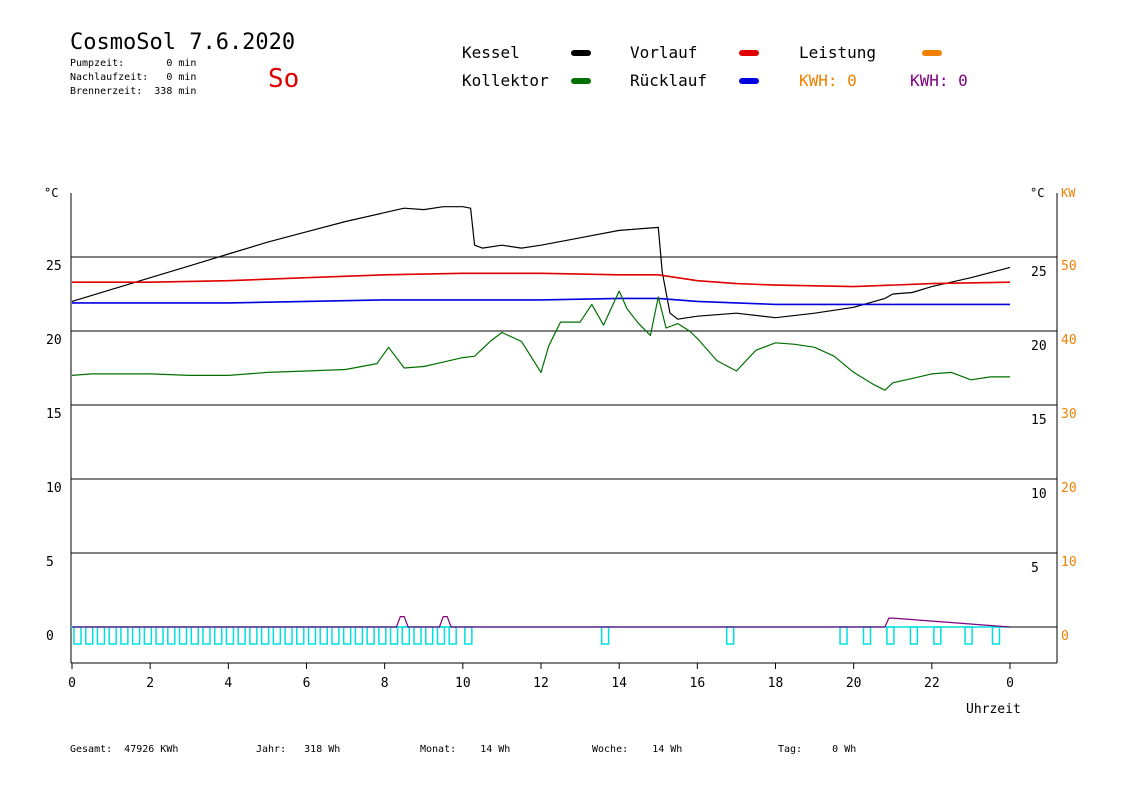 The image size is (1148, 812). Describe the element at coordinates (581, 53) in the screenshot. I see `legend-kessel-swatch` at that location.